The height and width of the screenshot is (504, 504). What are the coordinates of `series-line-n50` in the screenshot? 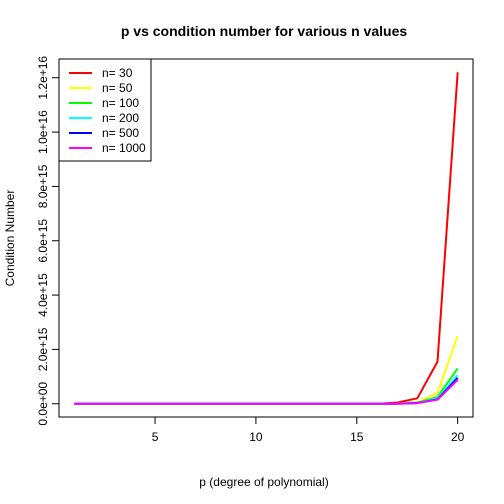 It's located at (266, 370).